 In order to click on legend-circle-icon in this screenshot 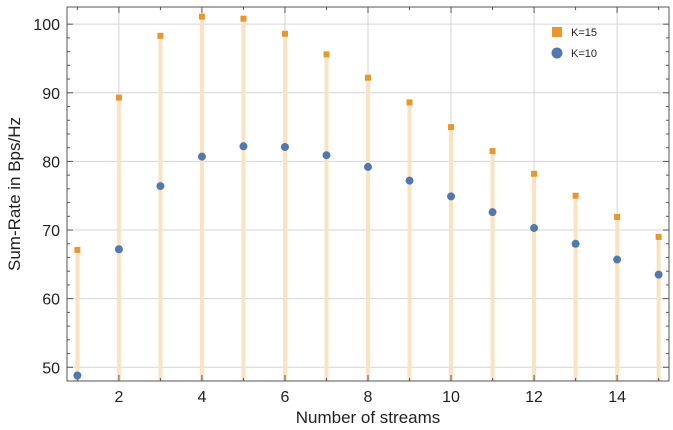, I will do `click(557, 53)`.